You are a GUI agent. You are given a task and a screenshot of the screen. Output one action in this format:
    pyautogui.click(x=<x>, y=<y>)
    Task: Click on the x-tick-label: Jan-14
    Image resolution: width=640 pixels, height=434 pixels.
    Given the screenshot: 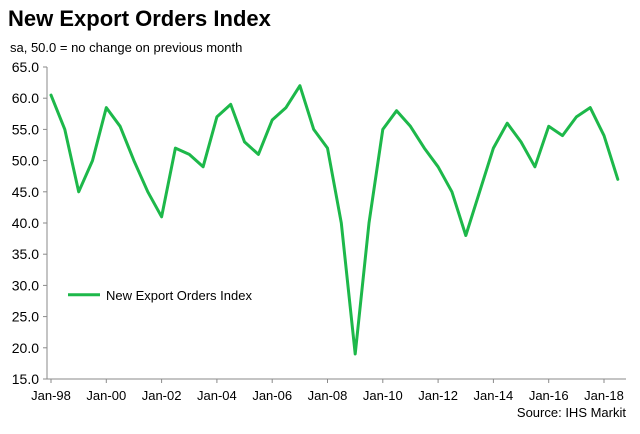 What is the action you would take?
    pyautogui.click(x=494, y=395)
    